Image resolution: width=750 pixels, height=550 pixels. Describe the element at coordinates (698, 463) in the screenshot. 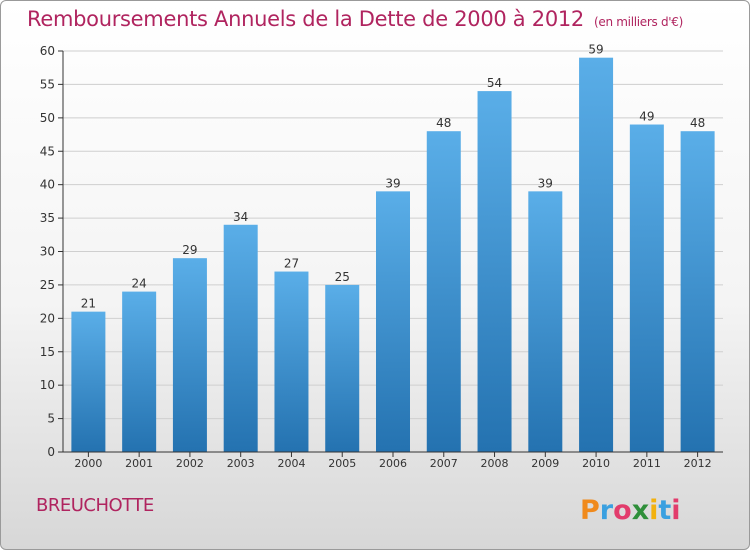

I see `x-tick-label: 2012` at that location.